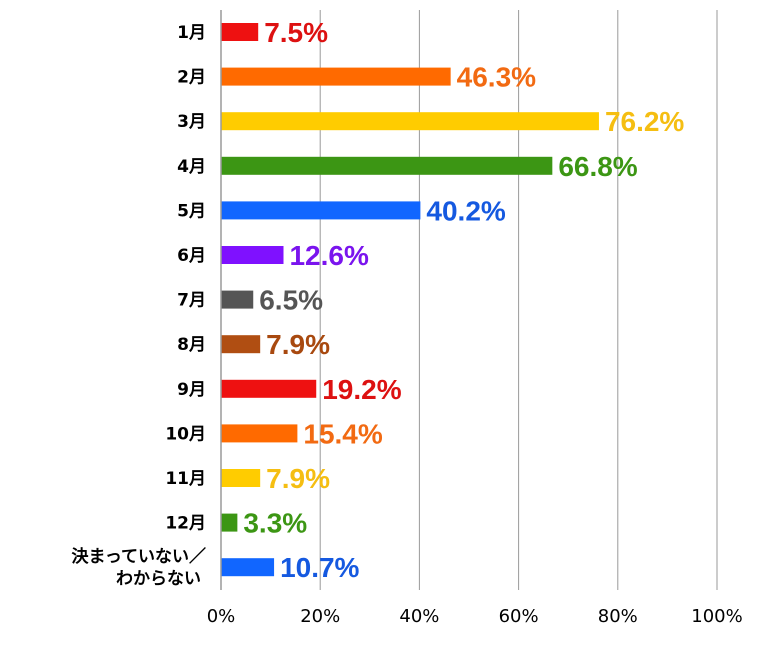  Describe the element at coordinates (419, 616) in the screenshot. I see `x-tick-label: 40%` at that location.